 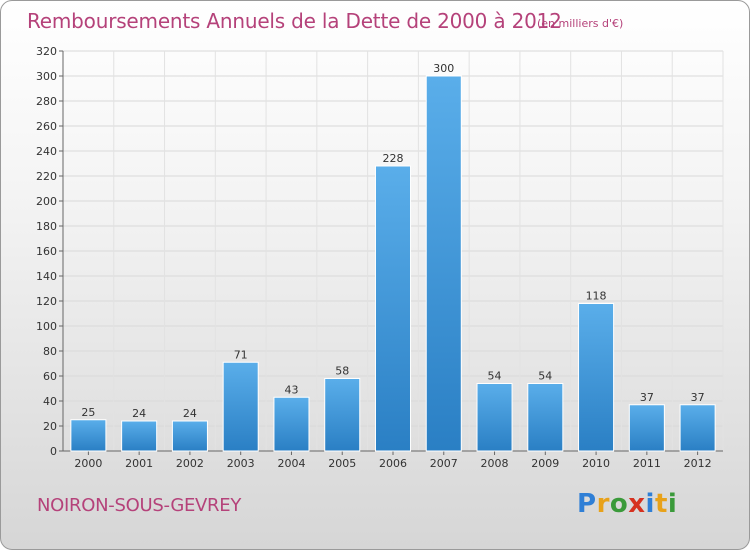 What do you see at coordinates (393, 158) in the screenshot?
I see `data-label-2006: 228` at bounding box center [393, 158].